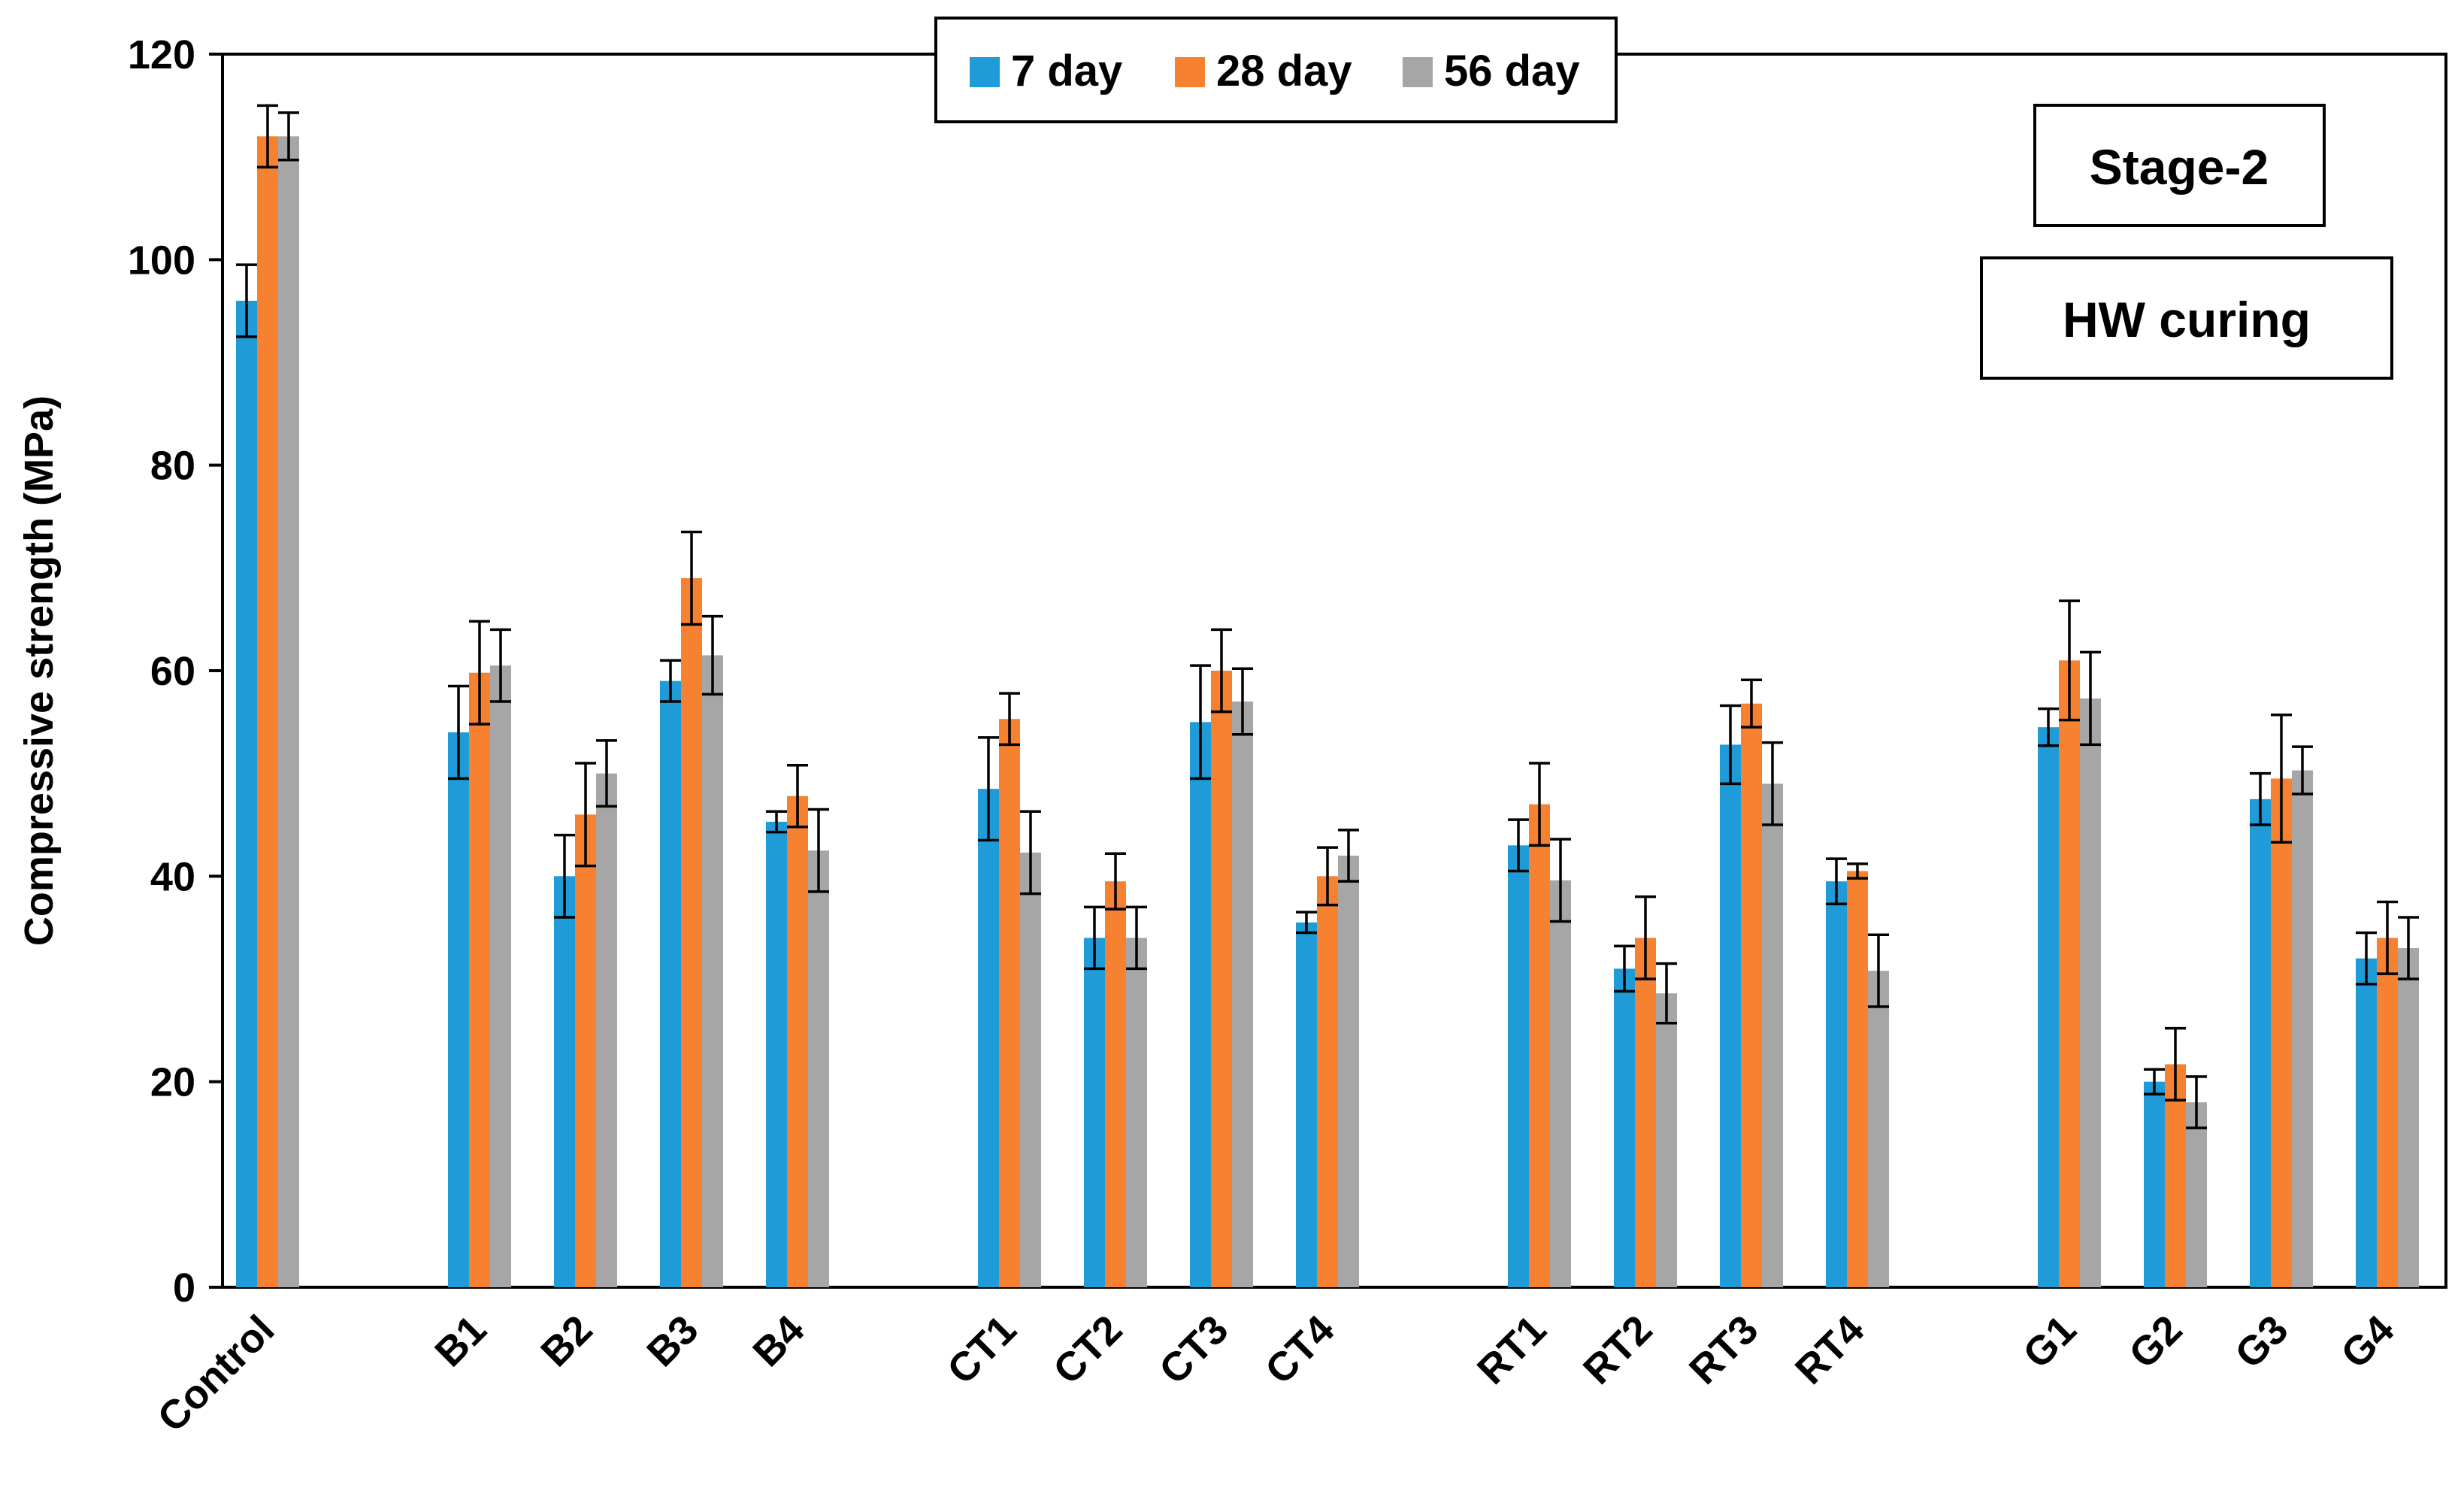  Describe the element at coordinates (1200, 1004) in the screenshot. I see `bar-ct3-7-day` at that location.